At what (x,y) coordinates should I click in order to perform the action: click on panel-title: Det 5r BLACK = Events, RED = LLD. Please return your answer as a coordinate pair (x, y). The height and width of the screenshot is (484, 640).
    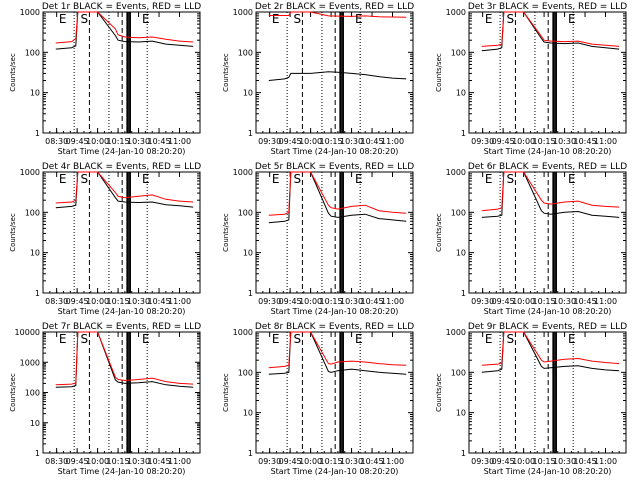
    Looking at the image, I should click on (334, 167).